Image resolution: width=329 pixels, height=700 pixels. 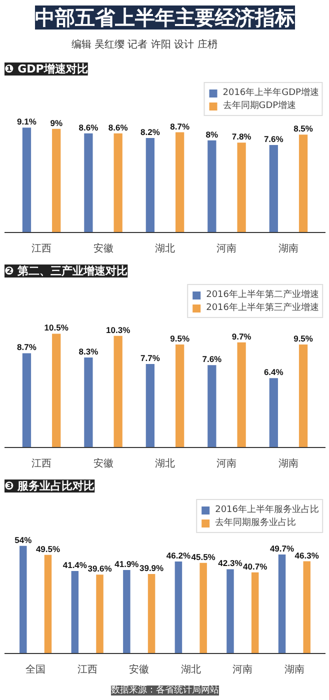 What do you see at coordinates (212, 134) in the screenshot?
I see `data-label: 8%` at bounding box center [212, 134].